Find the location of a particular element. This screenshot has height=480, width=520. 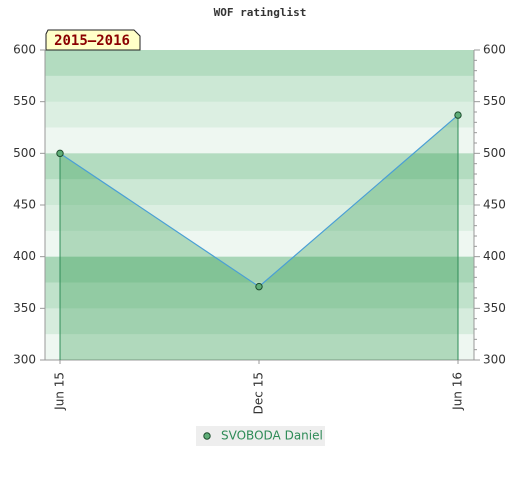

x-tick-label: Dec 15 is located at coordinates (259, 393).